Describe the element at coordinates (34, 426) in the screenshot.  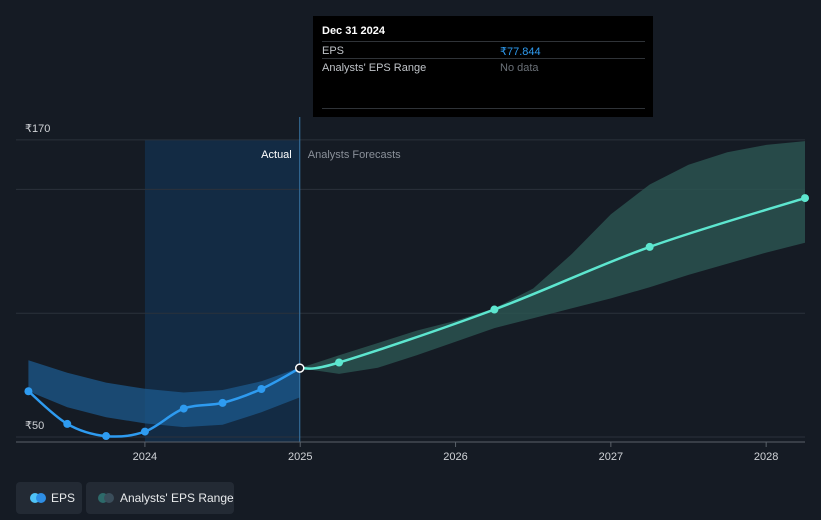
I see `y-tick-label: ₹50` at that location.